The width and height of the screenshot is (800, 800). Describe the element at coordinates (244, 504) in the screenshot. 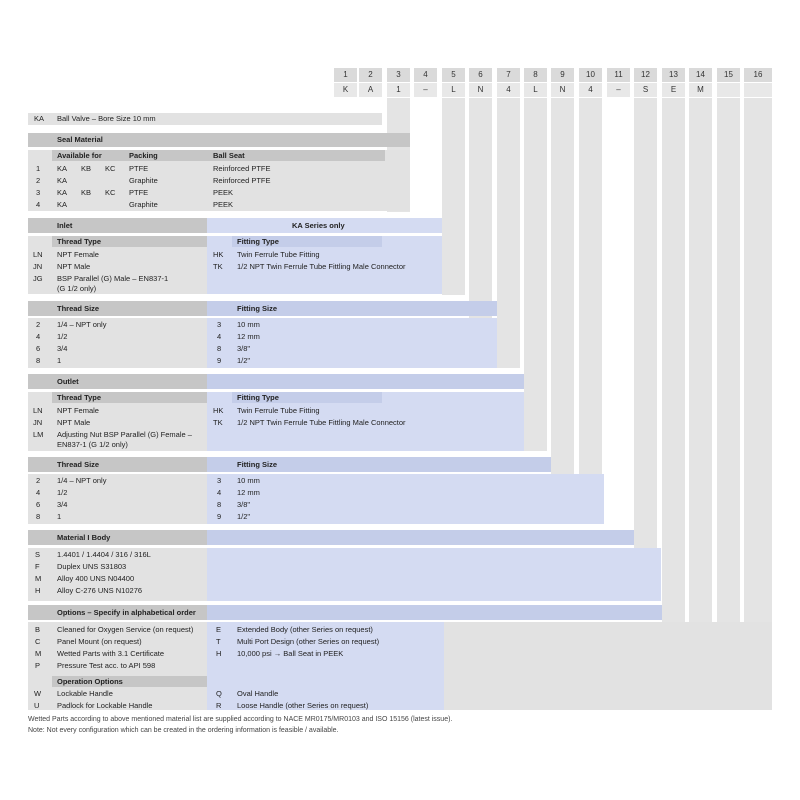

I see `outlet-fsize-label: 3/8"` at that location.